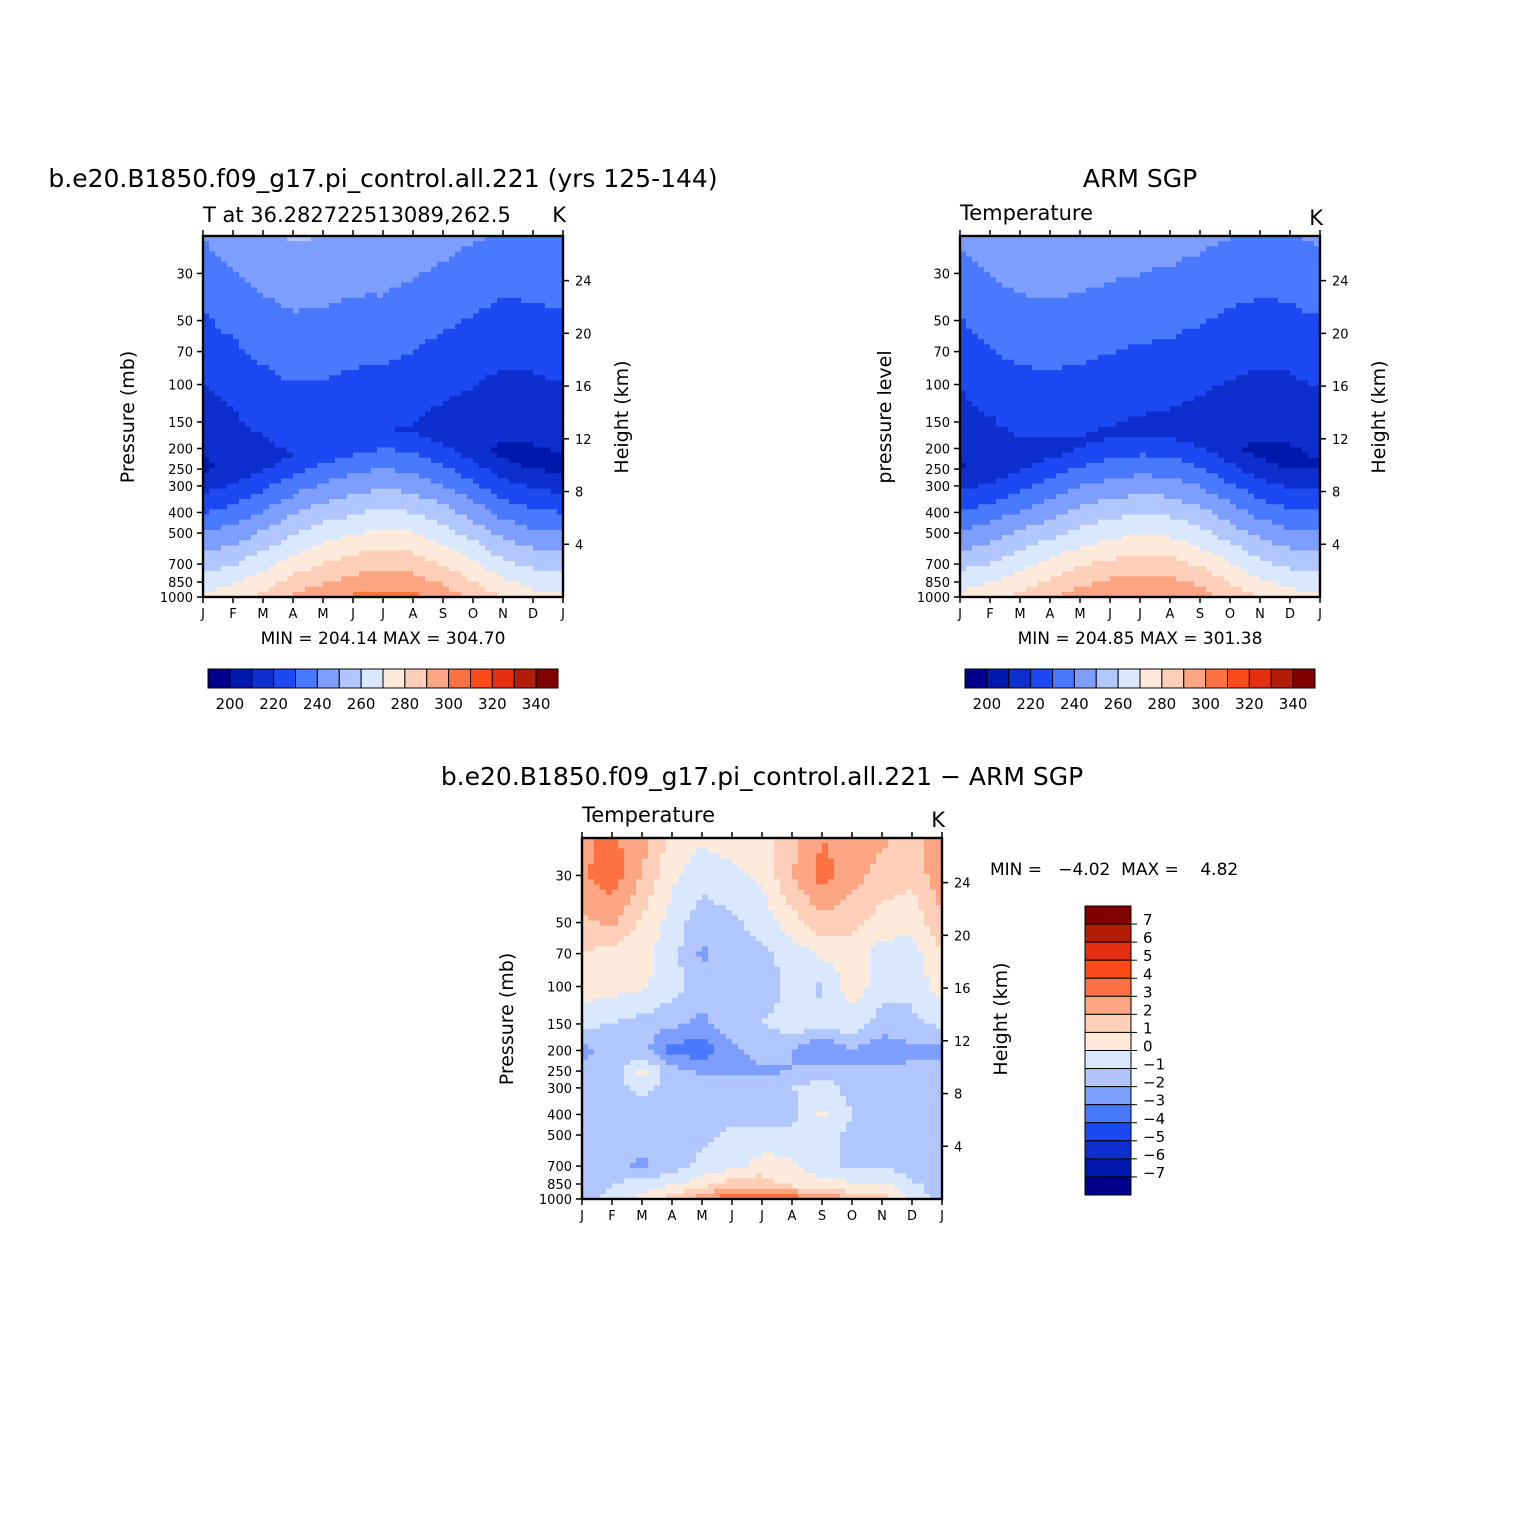 The width and height of the screenshot is (1524, 1524). Describe the element at coordinates (583, 387) in the screenshot. I see `panel-model-height-tick-label: 16` at that location.